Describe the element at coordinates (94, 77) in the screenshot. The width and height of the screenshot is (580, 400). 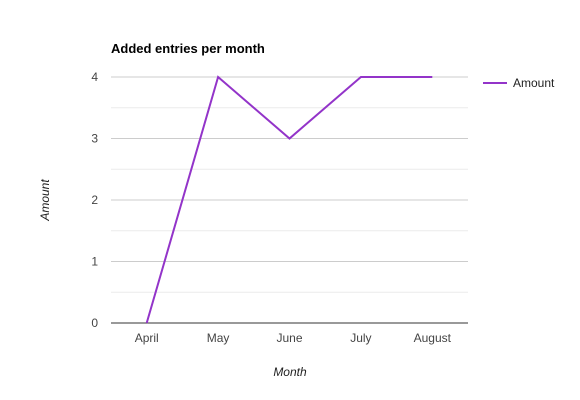
I see `y-tick-label: 4` at that location.